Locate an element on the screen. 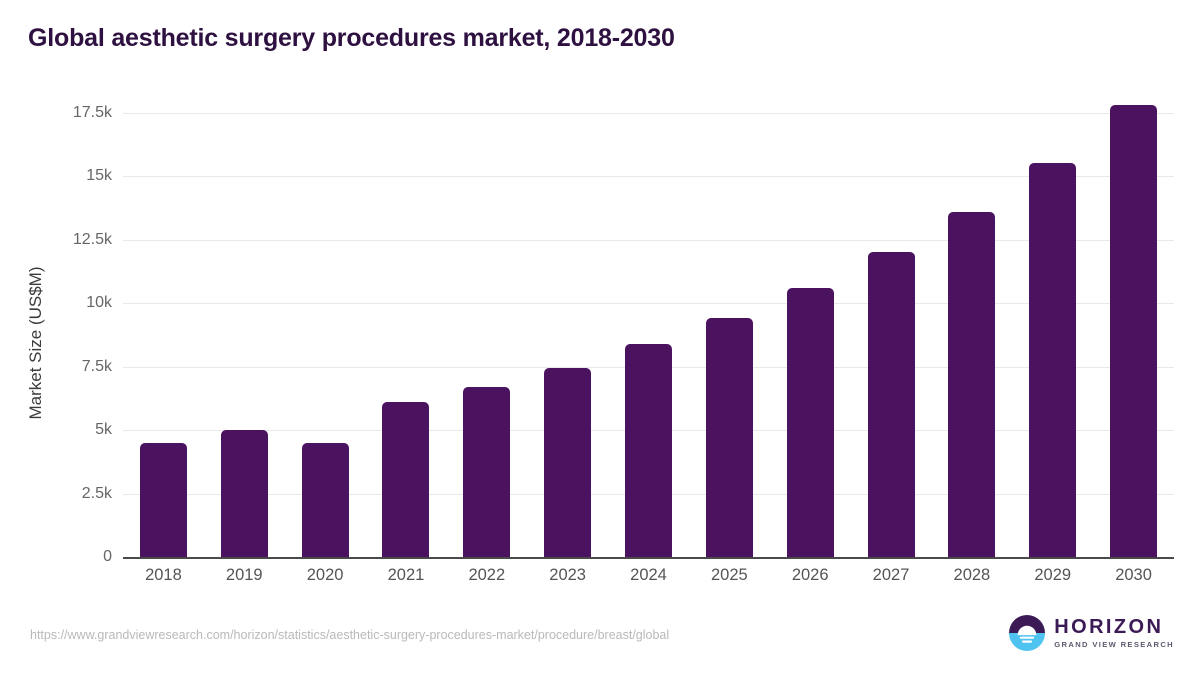 The height and width of the screenshot is (675, 1200). x-tick-label: 2020 is located at coordinates (325, 575).